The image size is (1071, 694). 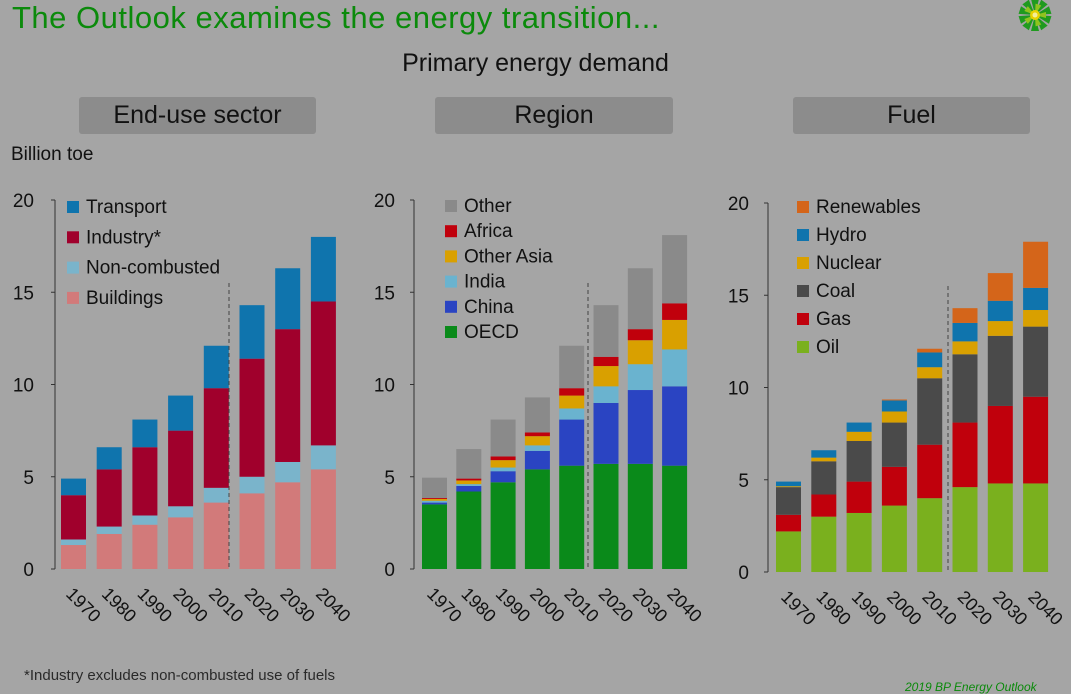 What do you see at coordinates (859, 461) in the screenshot?
I see `bar-segment-coal-1990` at bounding box center [859, 461].